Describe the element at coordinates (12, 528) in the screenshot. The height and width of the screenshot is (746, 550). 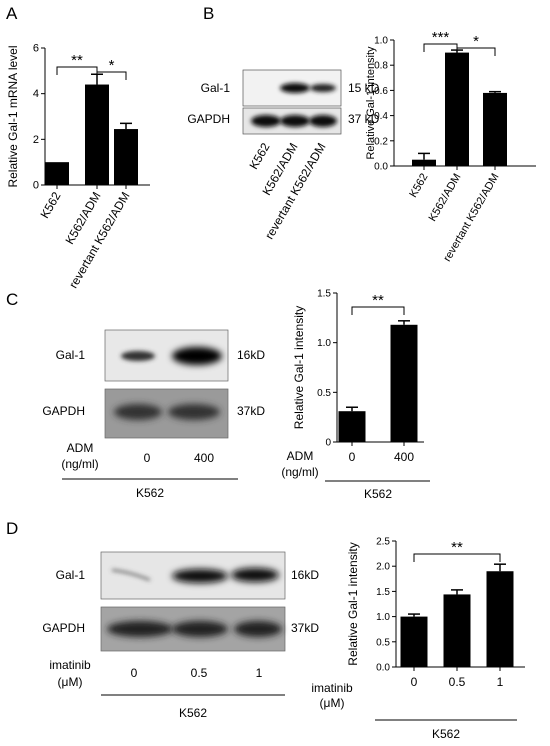
I see `panel-label-d: D` at that location.